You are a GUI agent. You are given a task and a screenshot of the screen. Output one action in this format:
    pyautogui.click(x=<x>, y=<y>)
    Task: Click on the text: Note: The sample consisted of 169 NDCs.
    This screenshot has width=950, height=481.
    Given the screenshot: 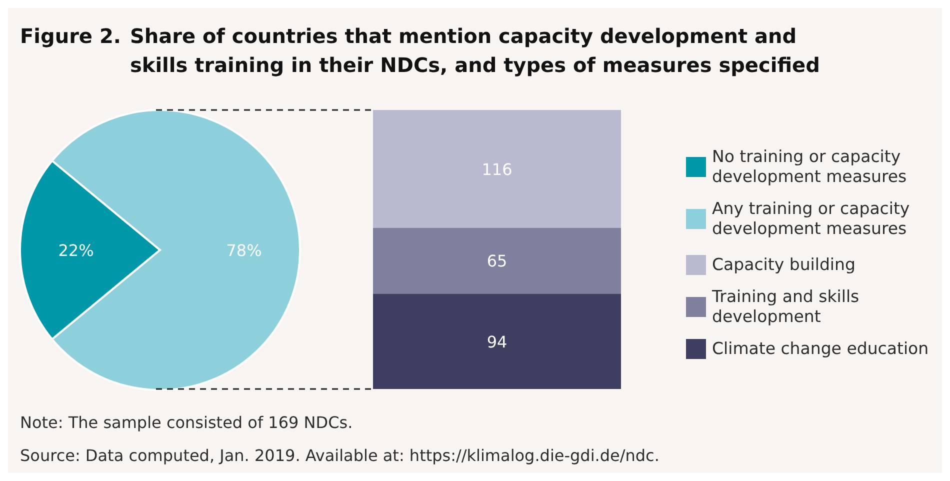 What is the action you would take?
    pyautogui.click(x=186, y=422)
    